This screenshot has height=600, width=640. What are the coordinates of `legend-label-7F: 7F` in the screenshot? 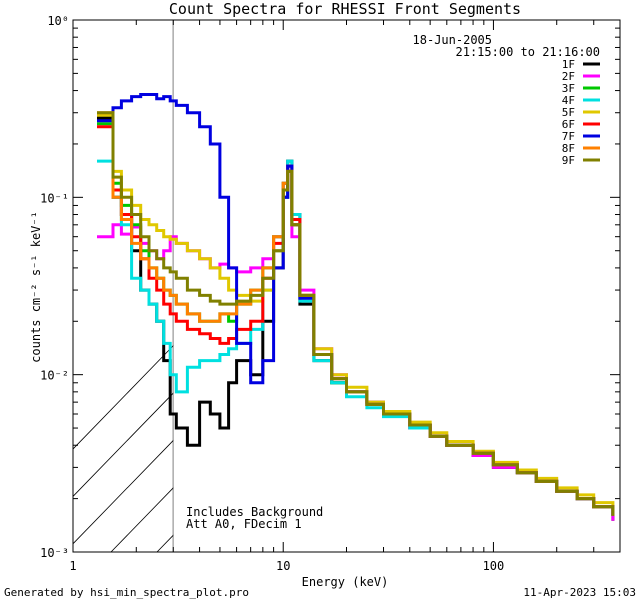 It's located at (568, 136).